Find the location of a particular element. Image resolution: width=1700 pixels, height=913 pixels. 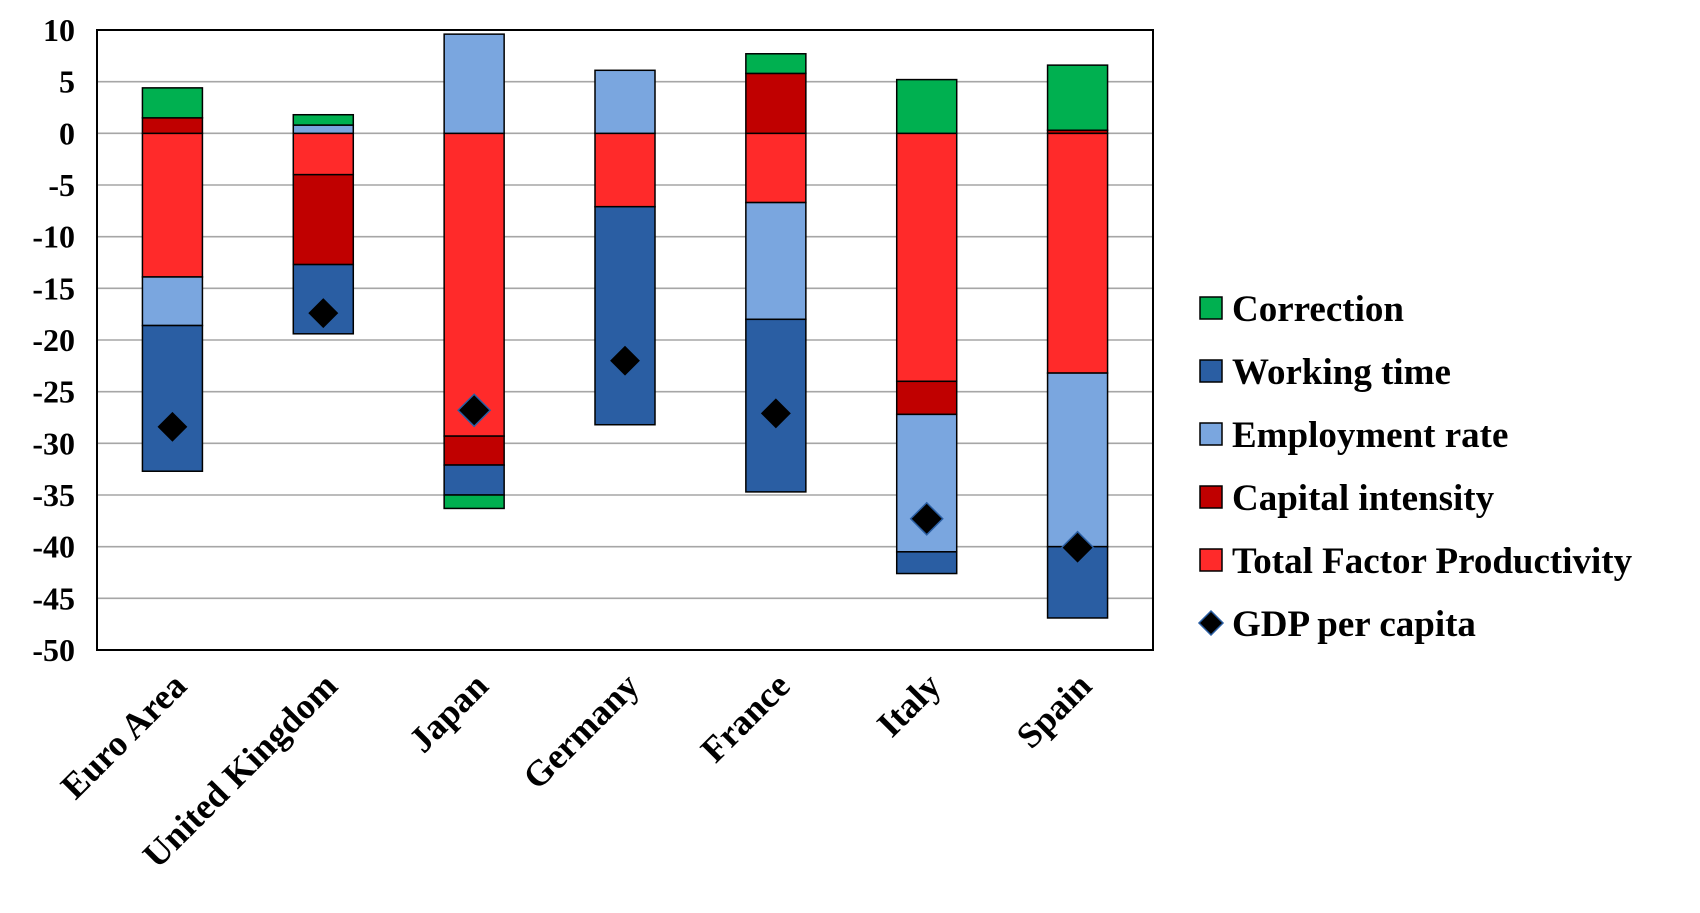

x-category-label: Italy is located at coordinates (908, 704).